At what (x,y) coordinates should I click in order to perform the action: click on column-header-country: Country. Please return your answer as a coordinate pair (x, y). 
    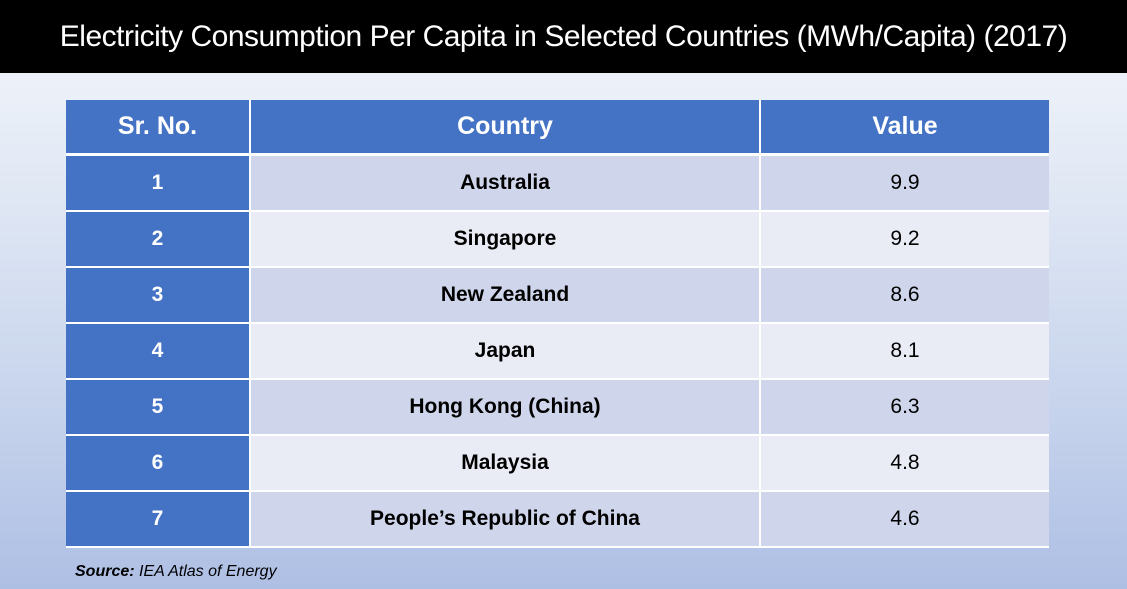
    Looking at the image, I should click on (505, 127).